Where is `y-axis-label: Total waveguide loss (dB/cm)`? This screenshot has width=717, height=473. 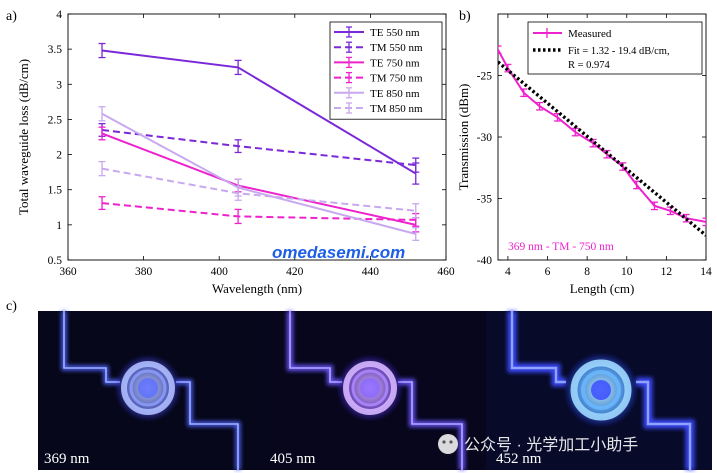
y-axis-label: Total waveguide loss (dB/cm) is located at coordinates (23, 137).